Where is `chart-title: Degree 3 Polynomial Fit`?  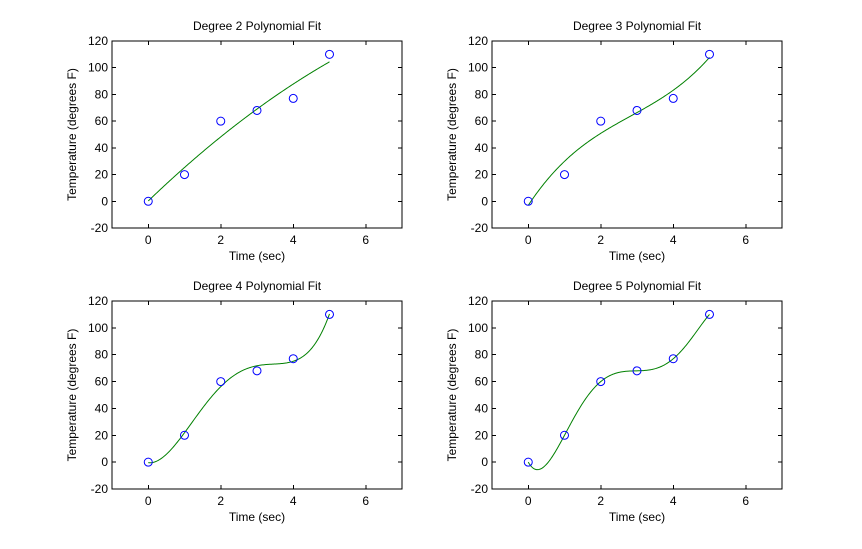 chart-title: Degree 3 Polynomial Fit is located at coordinates (637, 26).